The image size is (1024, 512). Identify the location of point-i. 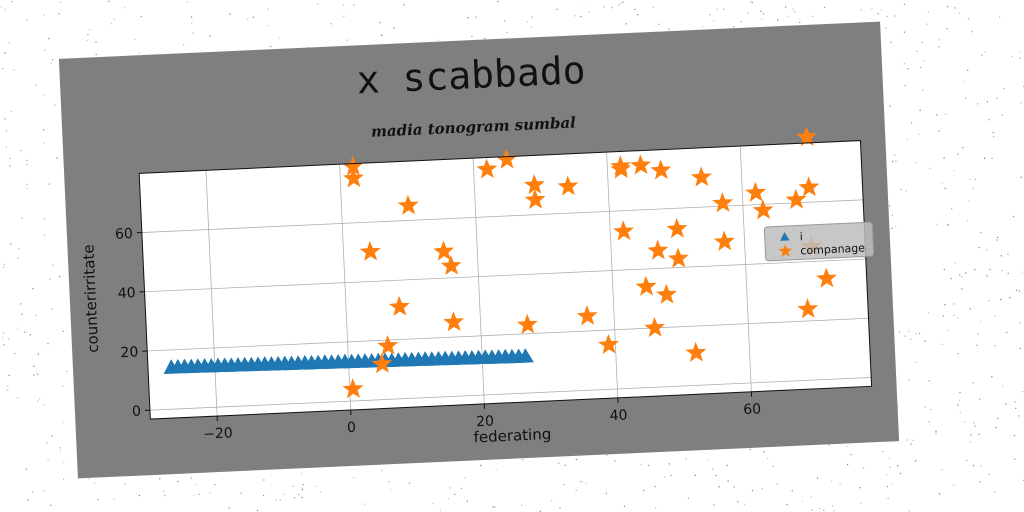
(525, 355).